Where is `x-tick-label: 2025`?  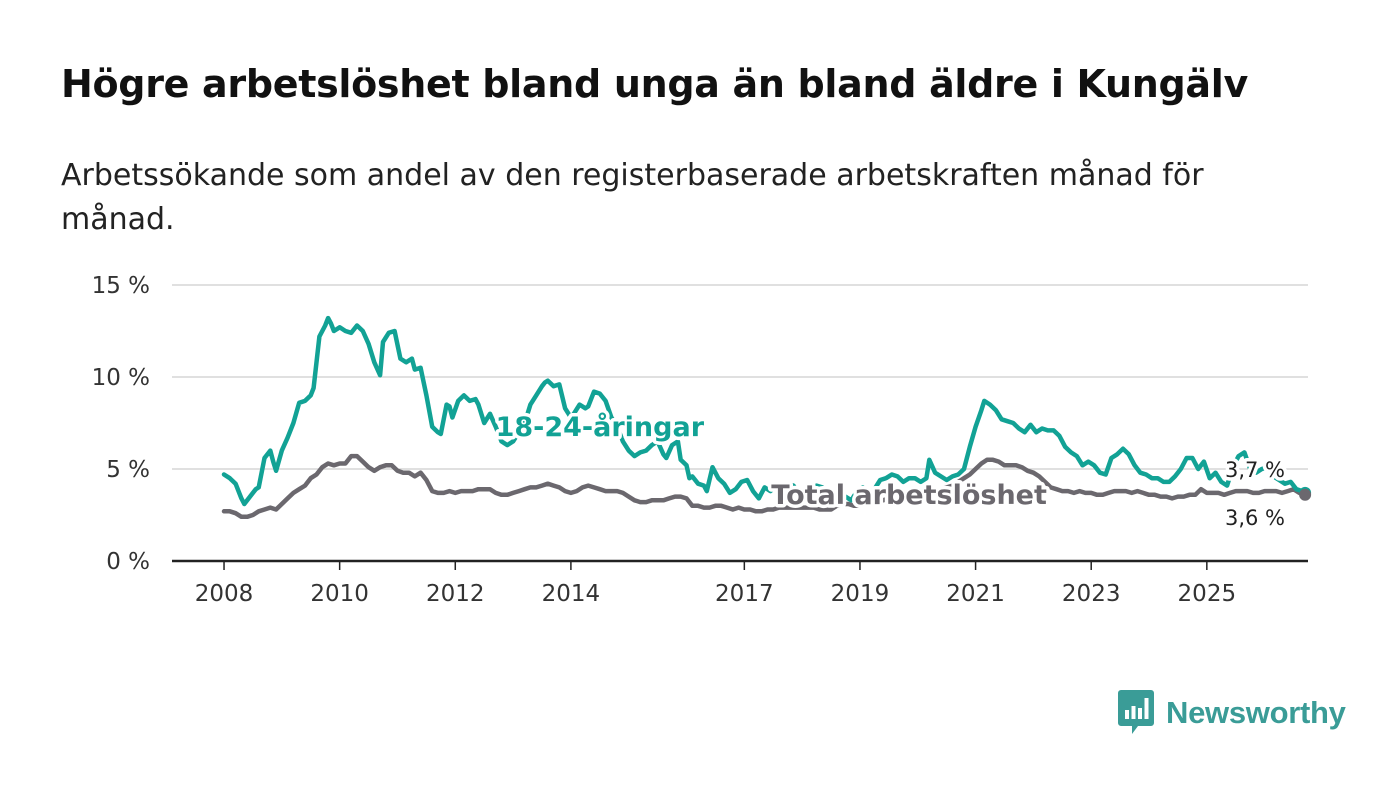 x-tick-label: 2025 is located at coordinates (1207, 594).